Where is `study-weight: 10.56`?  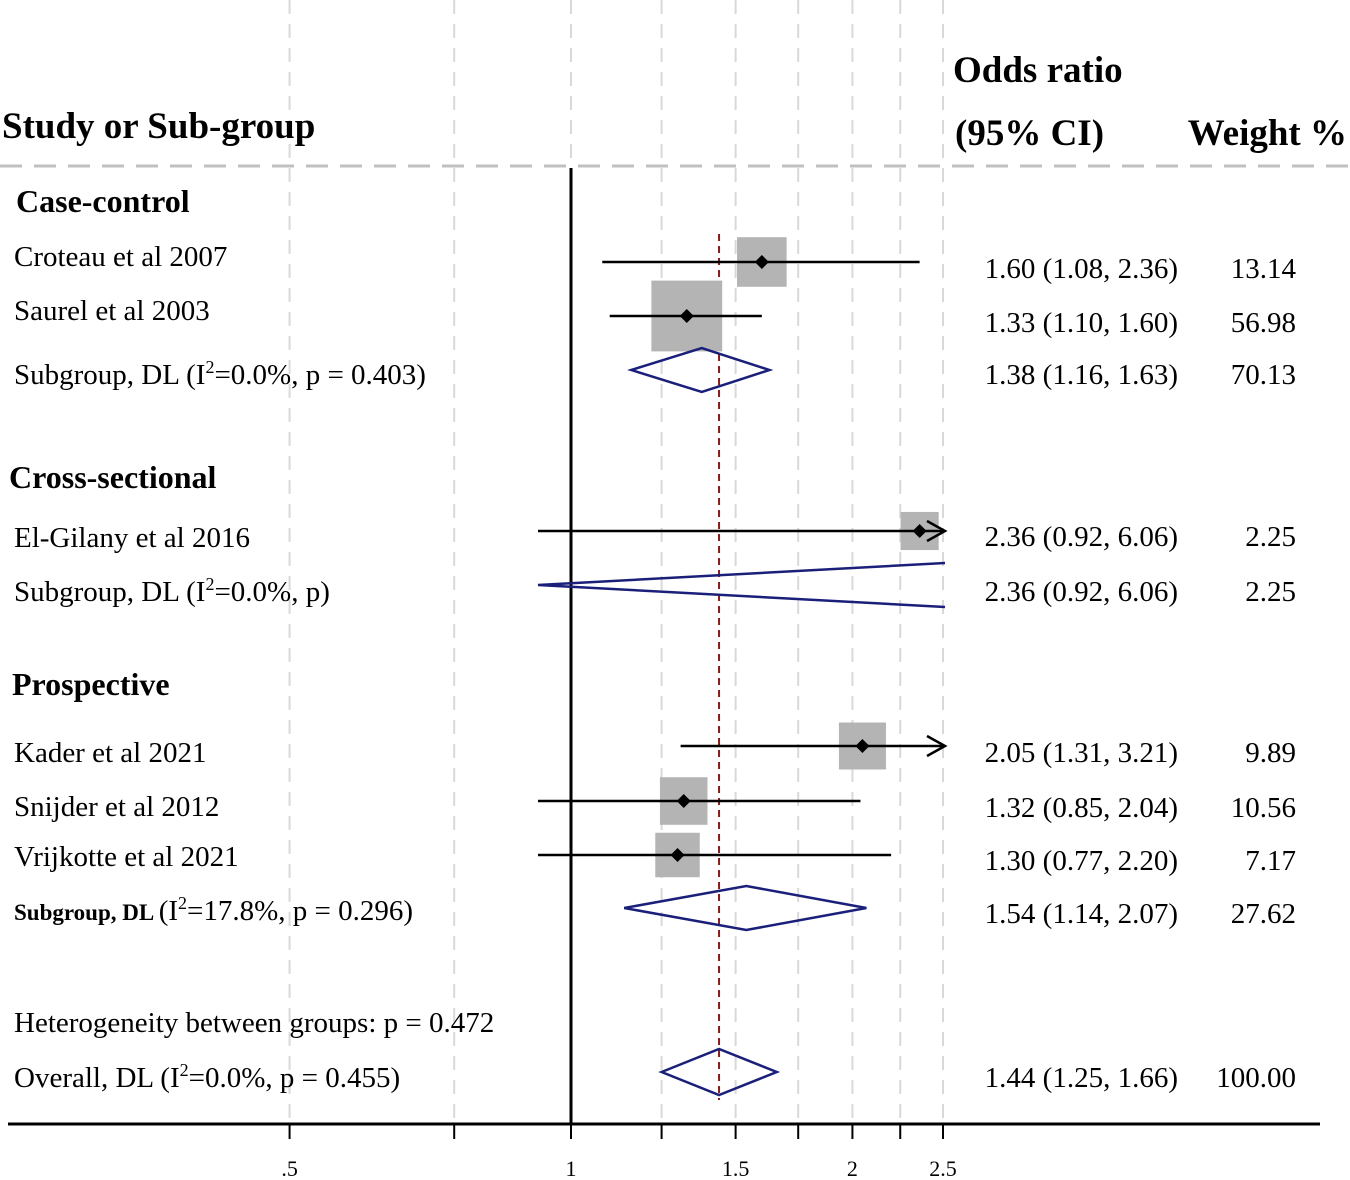
study-weight: 10.56 is located at coordinates (1263, 808).